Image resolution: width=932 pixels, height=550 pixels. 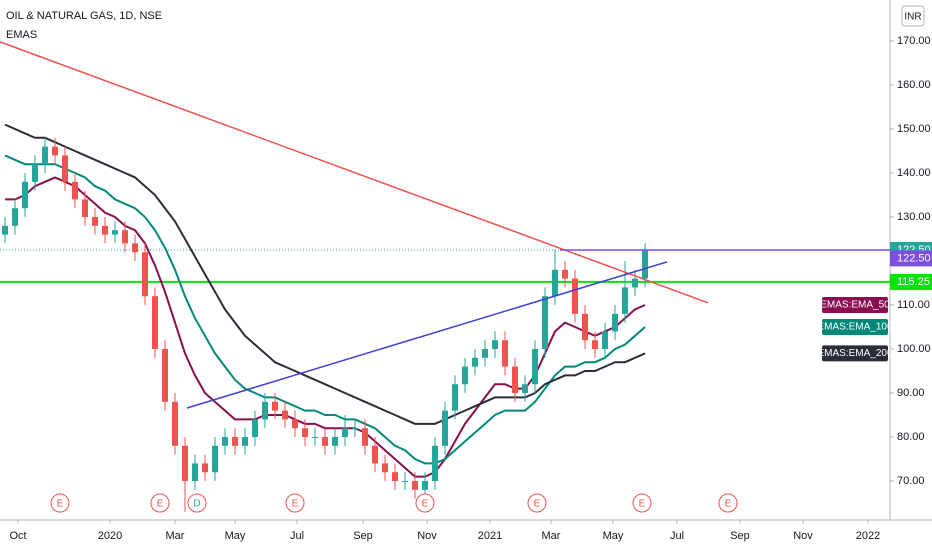 I want to click on currency-box, so click(x=913, y=16).